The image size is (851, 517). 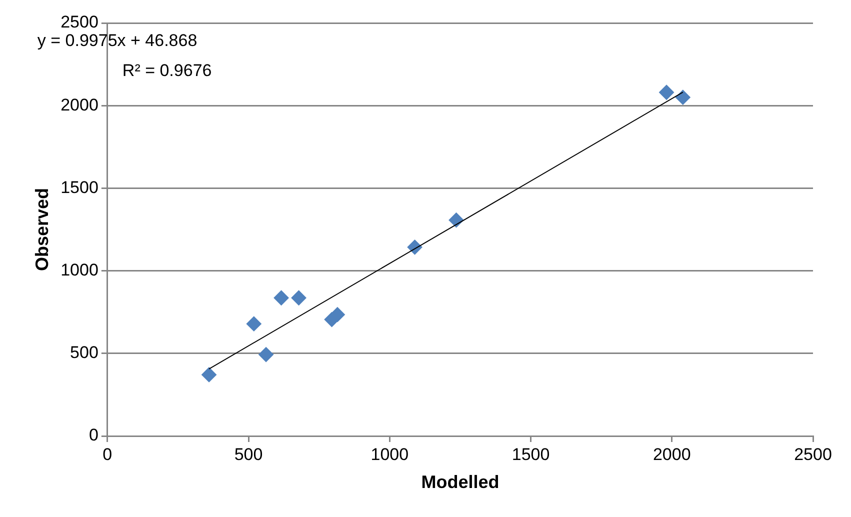 What do you see at coordinates (42, 230) in the screenshot?
I see `y-axis-title: Observed` at bounding box center [42, 230].